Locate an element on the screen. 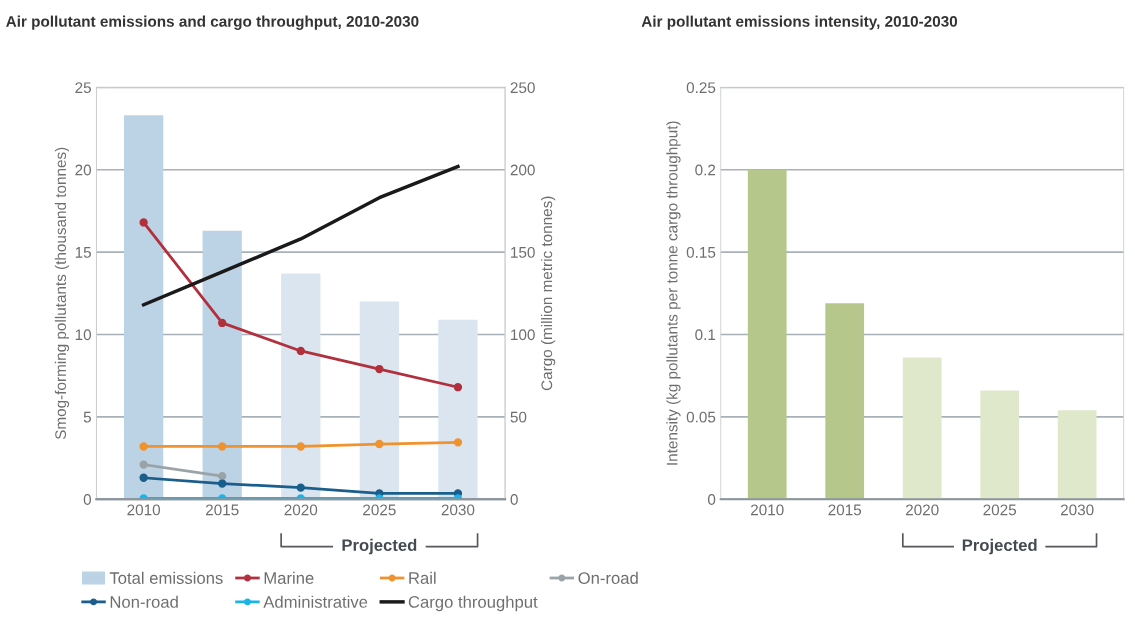 This screenshot has width=1135, height=624. legend-label: On-road is located at coordinates (608, 577).